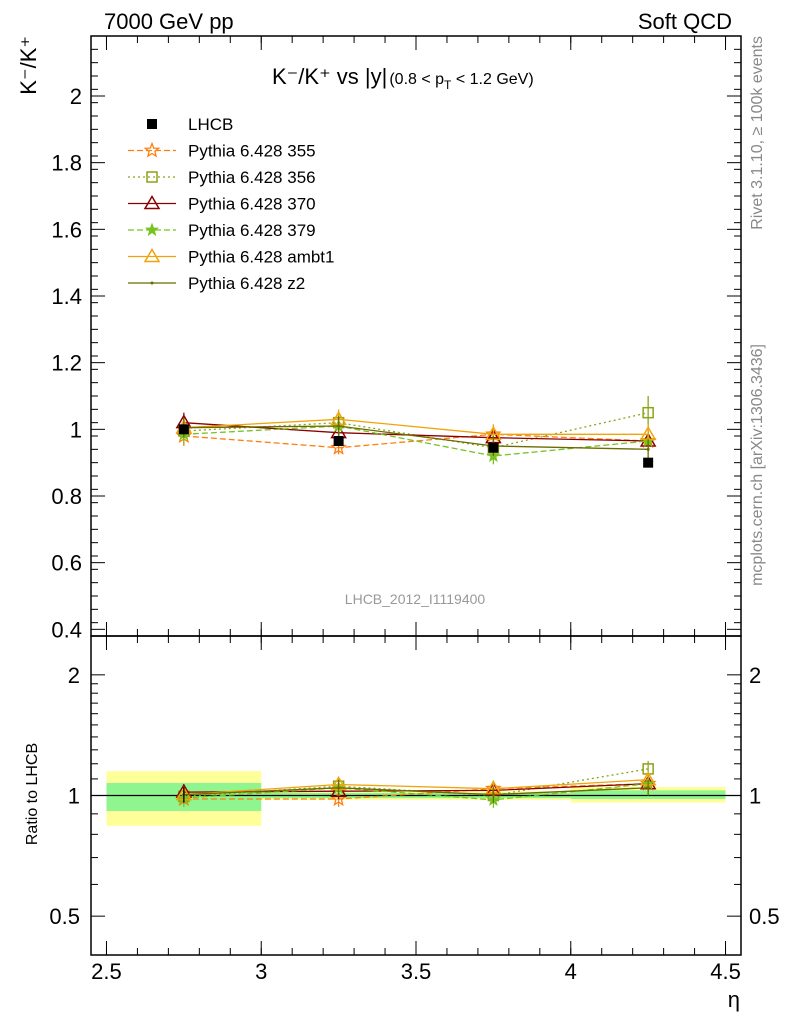 Image resolution: width=786 pixels, height=1024 pixels. I want to click on analysis-watermark: LHCB_2012_I1119400, so click(415, 599).